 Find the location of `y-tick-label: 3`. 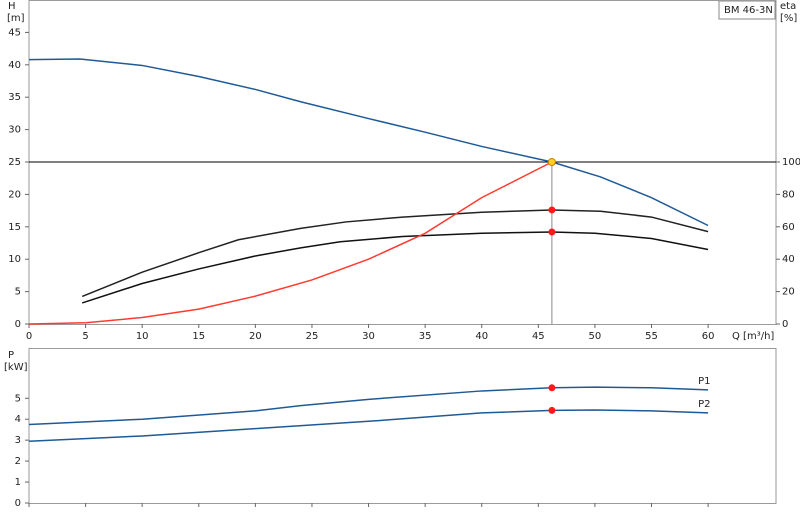

y-tick-label: 3 is located at coordinates (18, 440).